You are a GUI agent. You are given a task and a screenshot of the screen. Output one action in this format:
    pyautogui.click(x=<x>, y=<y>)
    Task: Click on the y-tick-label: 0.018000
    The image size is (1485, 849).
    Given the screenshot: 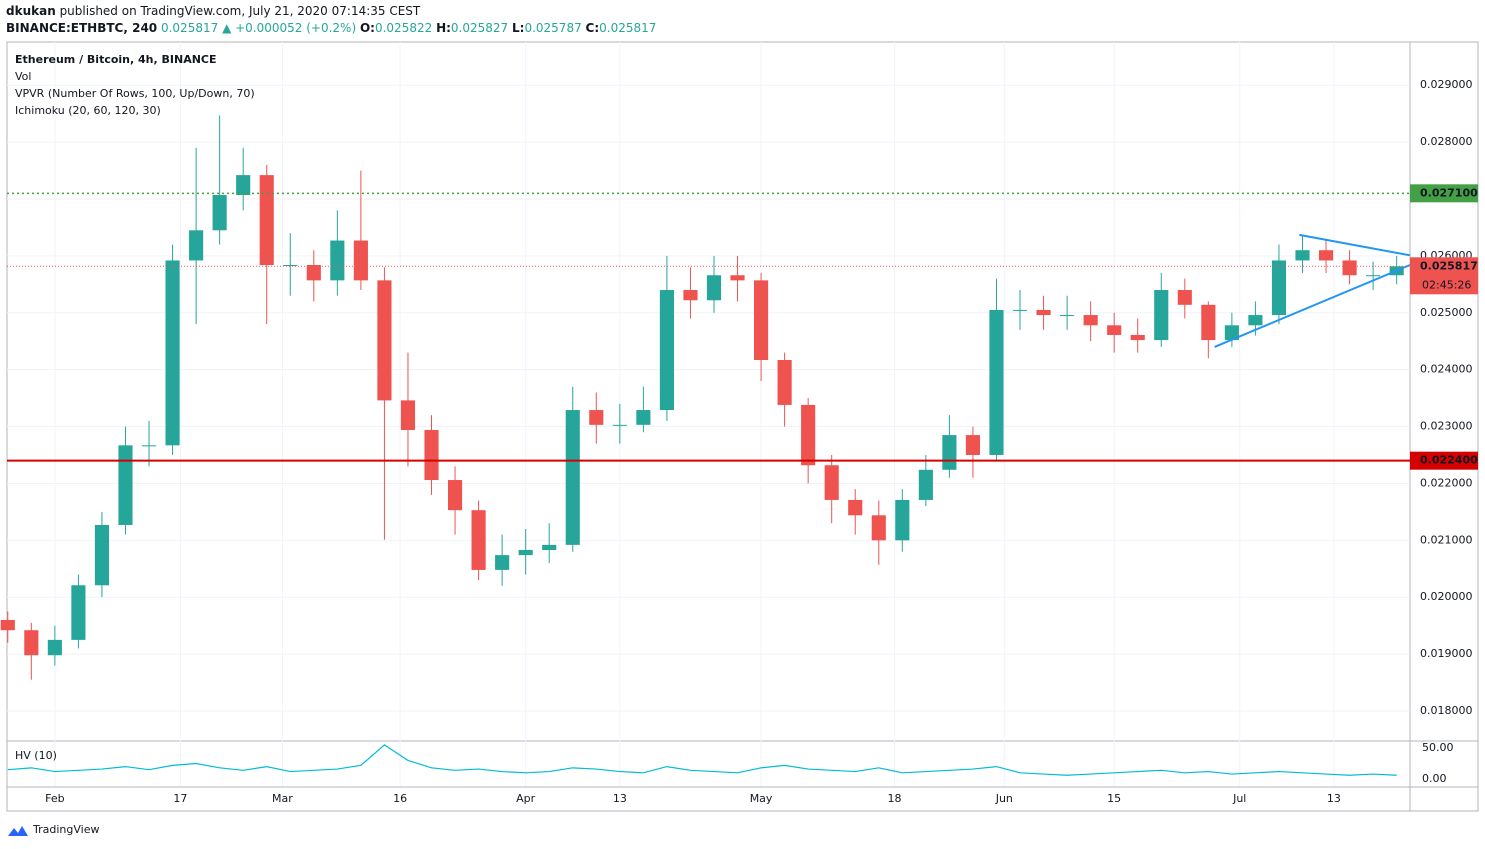 What is the action you would take?
    pyautogui.click(x=1446, y=710)
    